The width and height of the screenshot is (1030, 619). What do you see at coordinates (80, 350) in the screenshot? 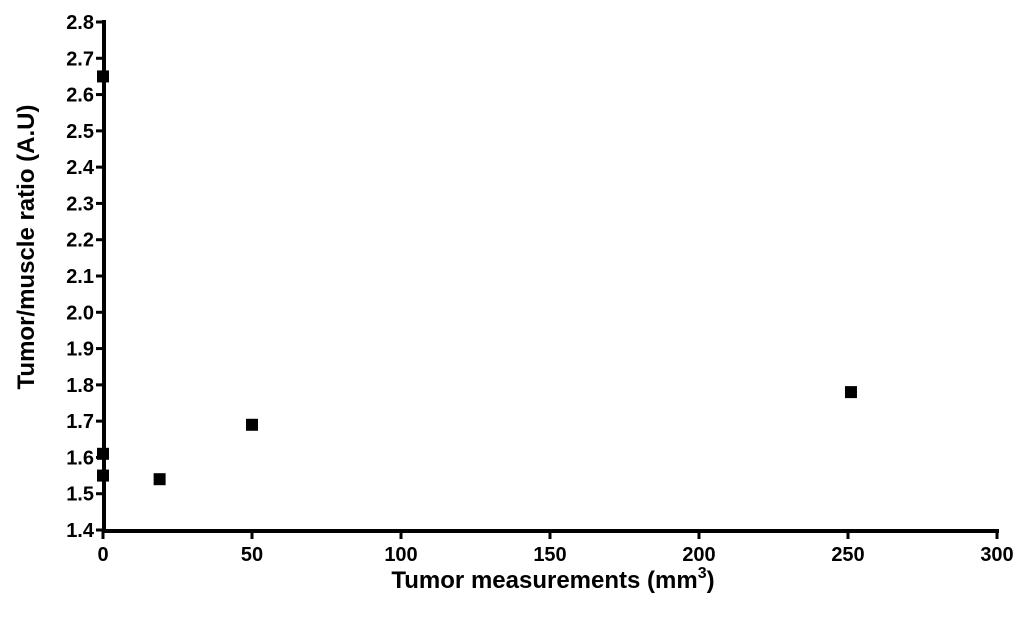
I see `y-tick-label: 1.9` at bounding box center [80, 350].